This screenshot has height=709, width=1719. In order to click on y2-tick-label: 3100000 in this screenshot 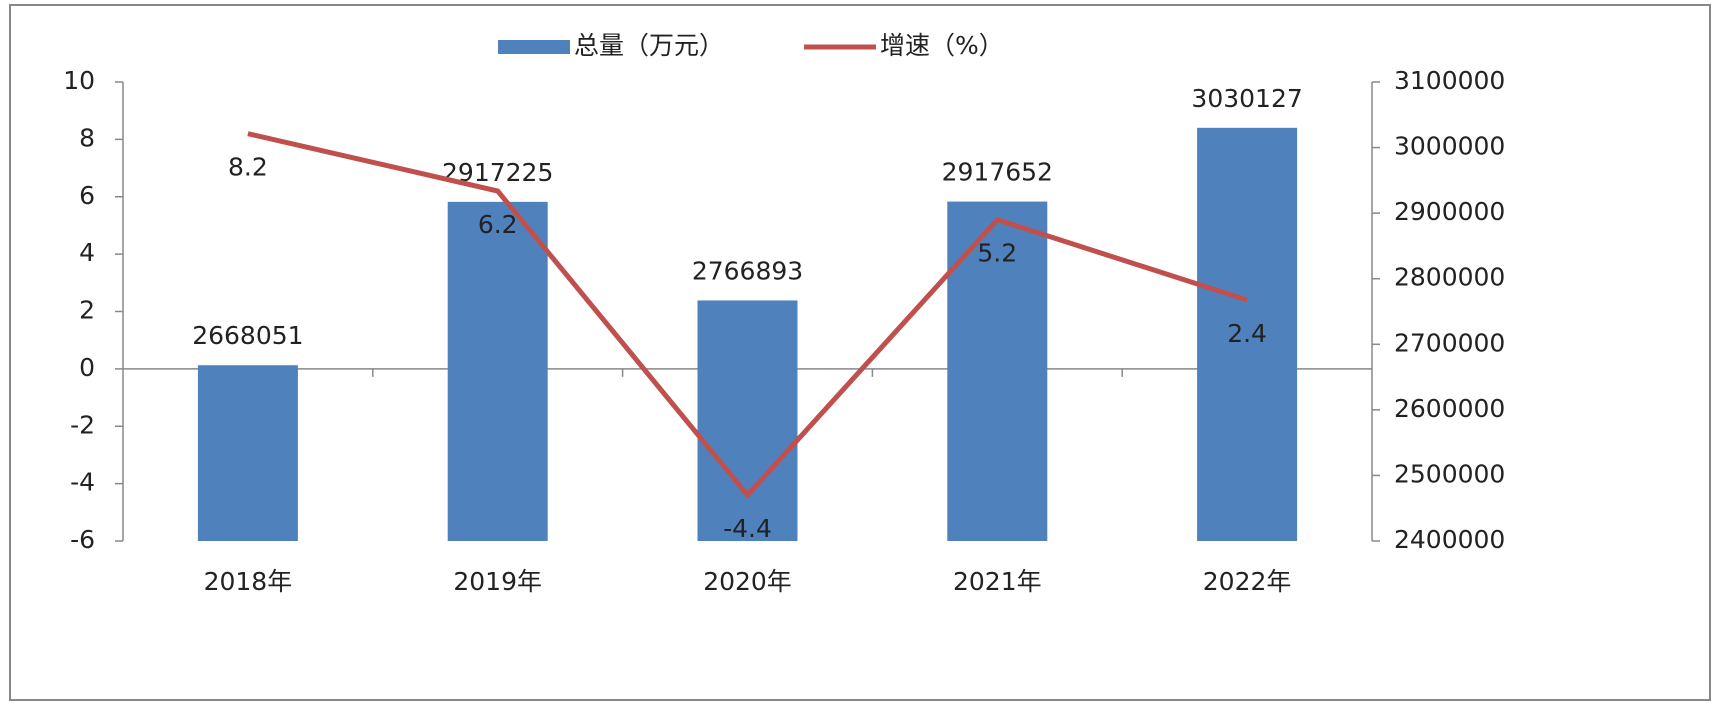, I will do `click(1449, 80)`.